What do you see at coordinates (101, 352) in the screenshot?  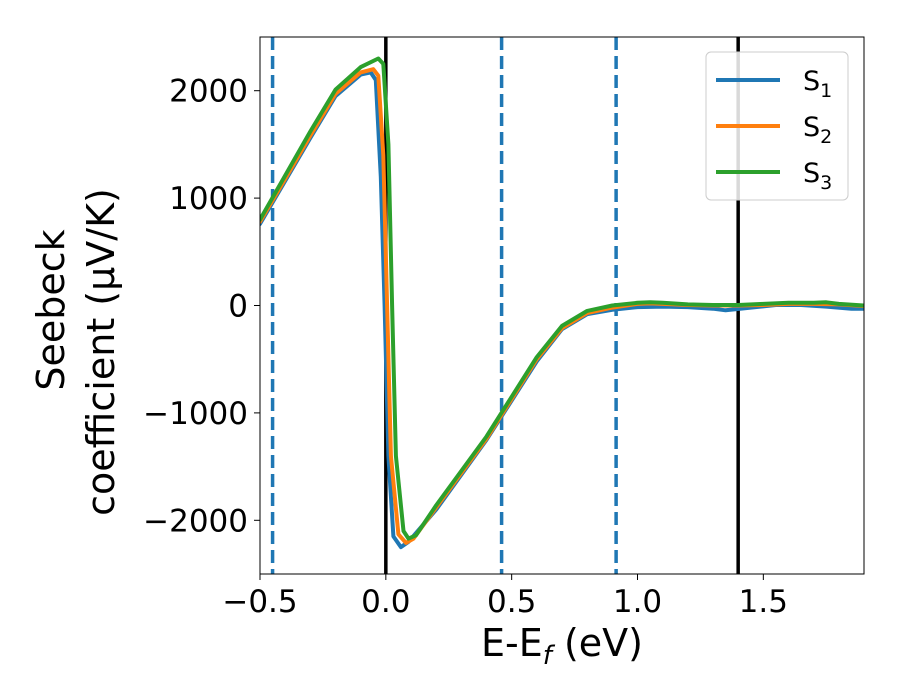 I see `y-axis-label-line2: coefficient (μV/K)` at bounding box center [101, 352].